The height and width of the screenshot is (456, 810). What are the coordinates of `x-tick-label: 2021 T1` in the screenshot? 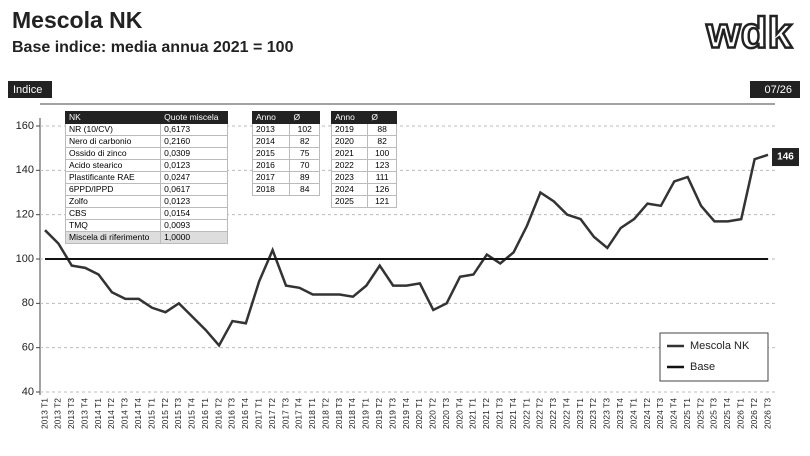 It's located at (473, 413).